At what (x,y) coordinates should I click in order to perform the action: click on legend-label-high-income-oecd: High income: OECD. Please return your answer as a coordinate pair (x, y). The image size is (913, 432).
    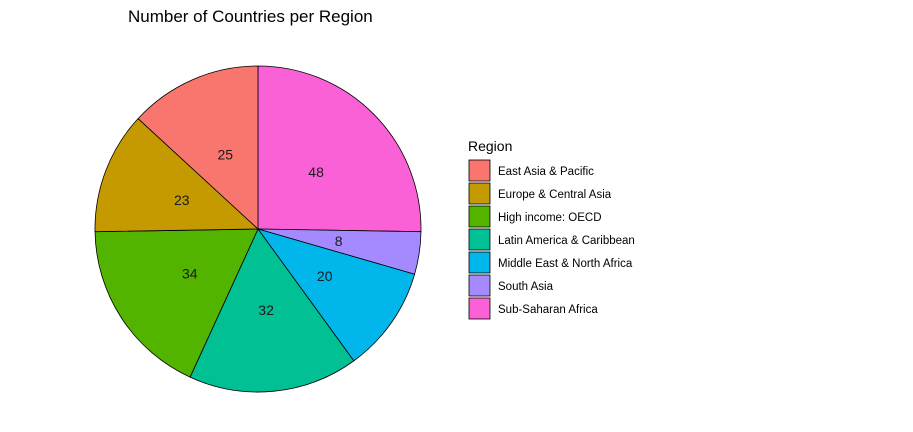
    Looking at the image, I should click on (550, 218).